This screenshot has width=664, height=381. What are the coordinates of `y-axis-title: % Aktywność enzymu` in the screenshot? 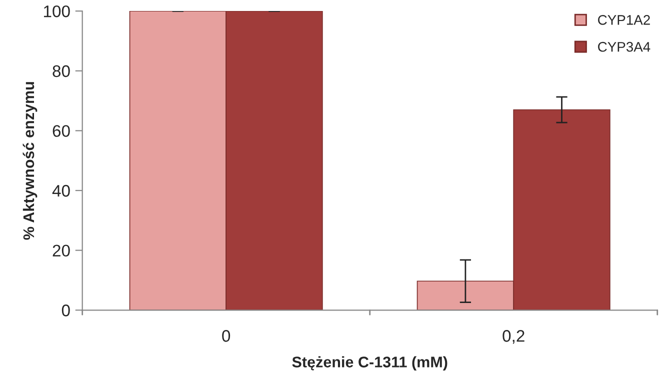 It's located at (30, 161).